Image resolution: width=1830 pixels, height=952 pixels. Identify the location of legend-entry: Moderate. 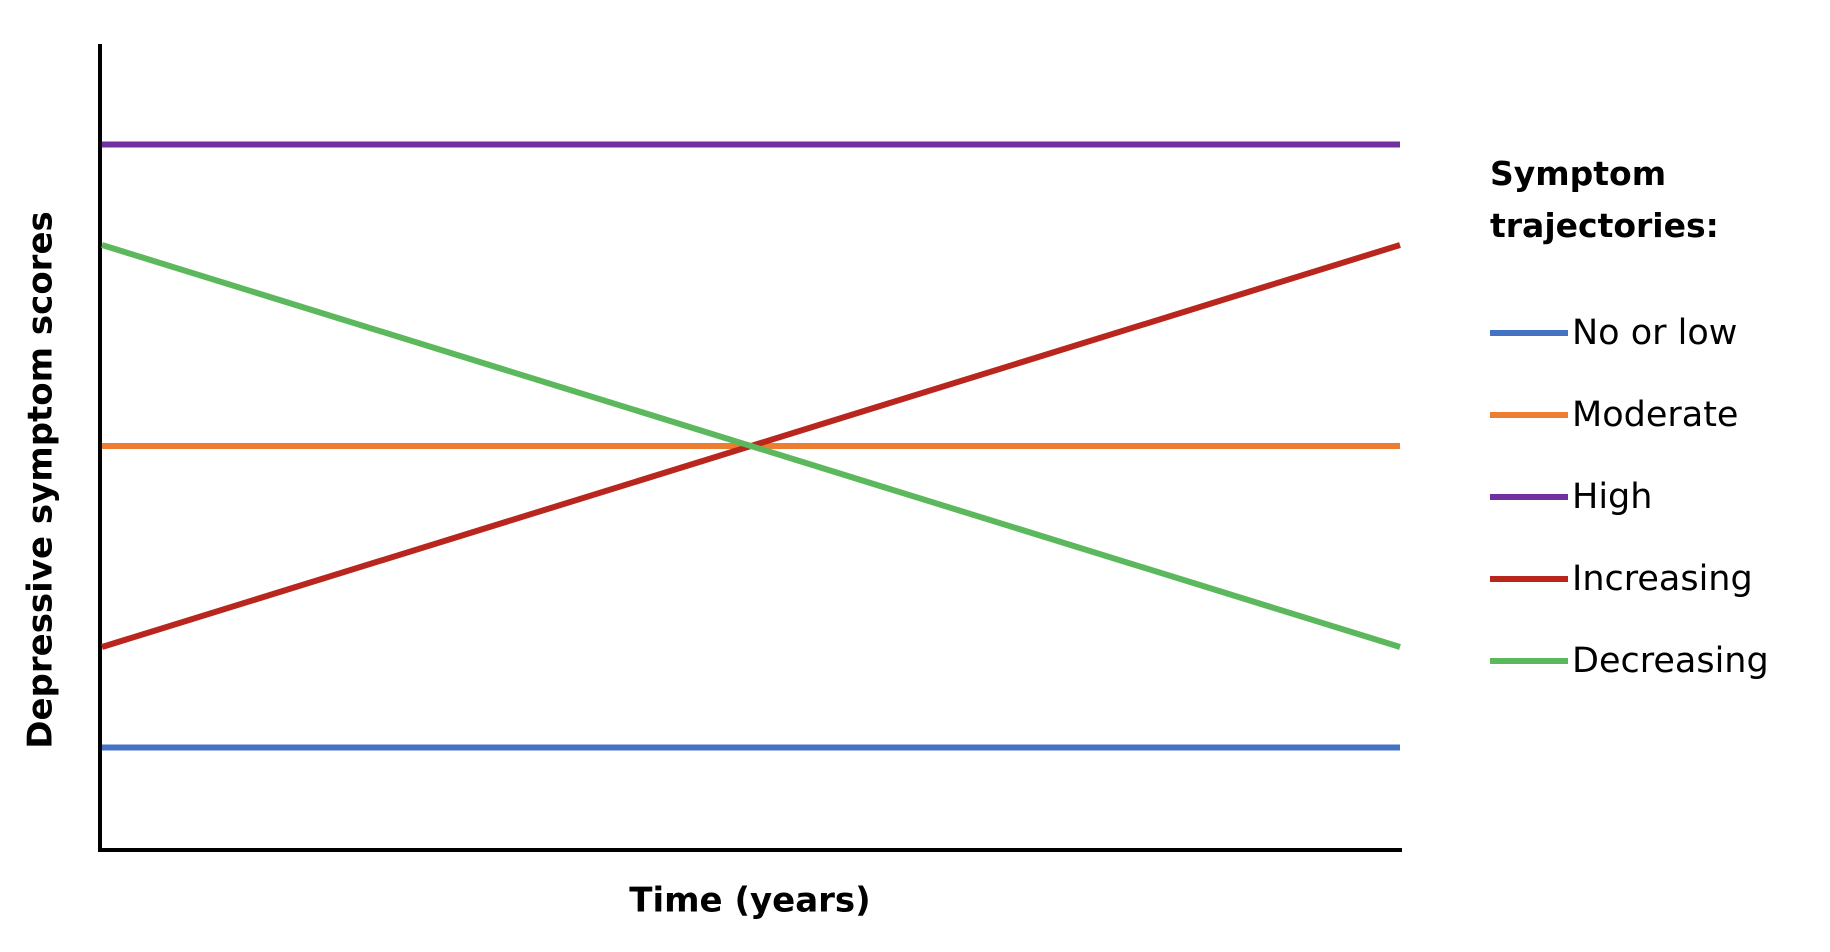
(1650, 415).